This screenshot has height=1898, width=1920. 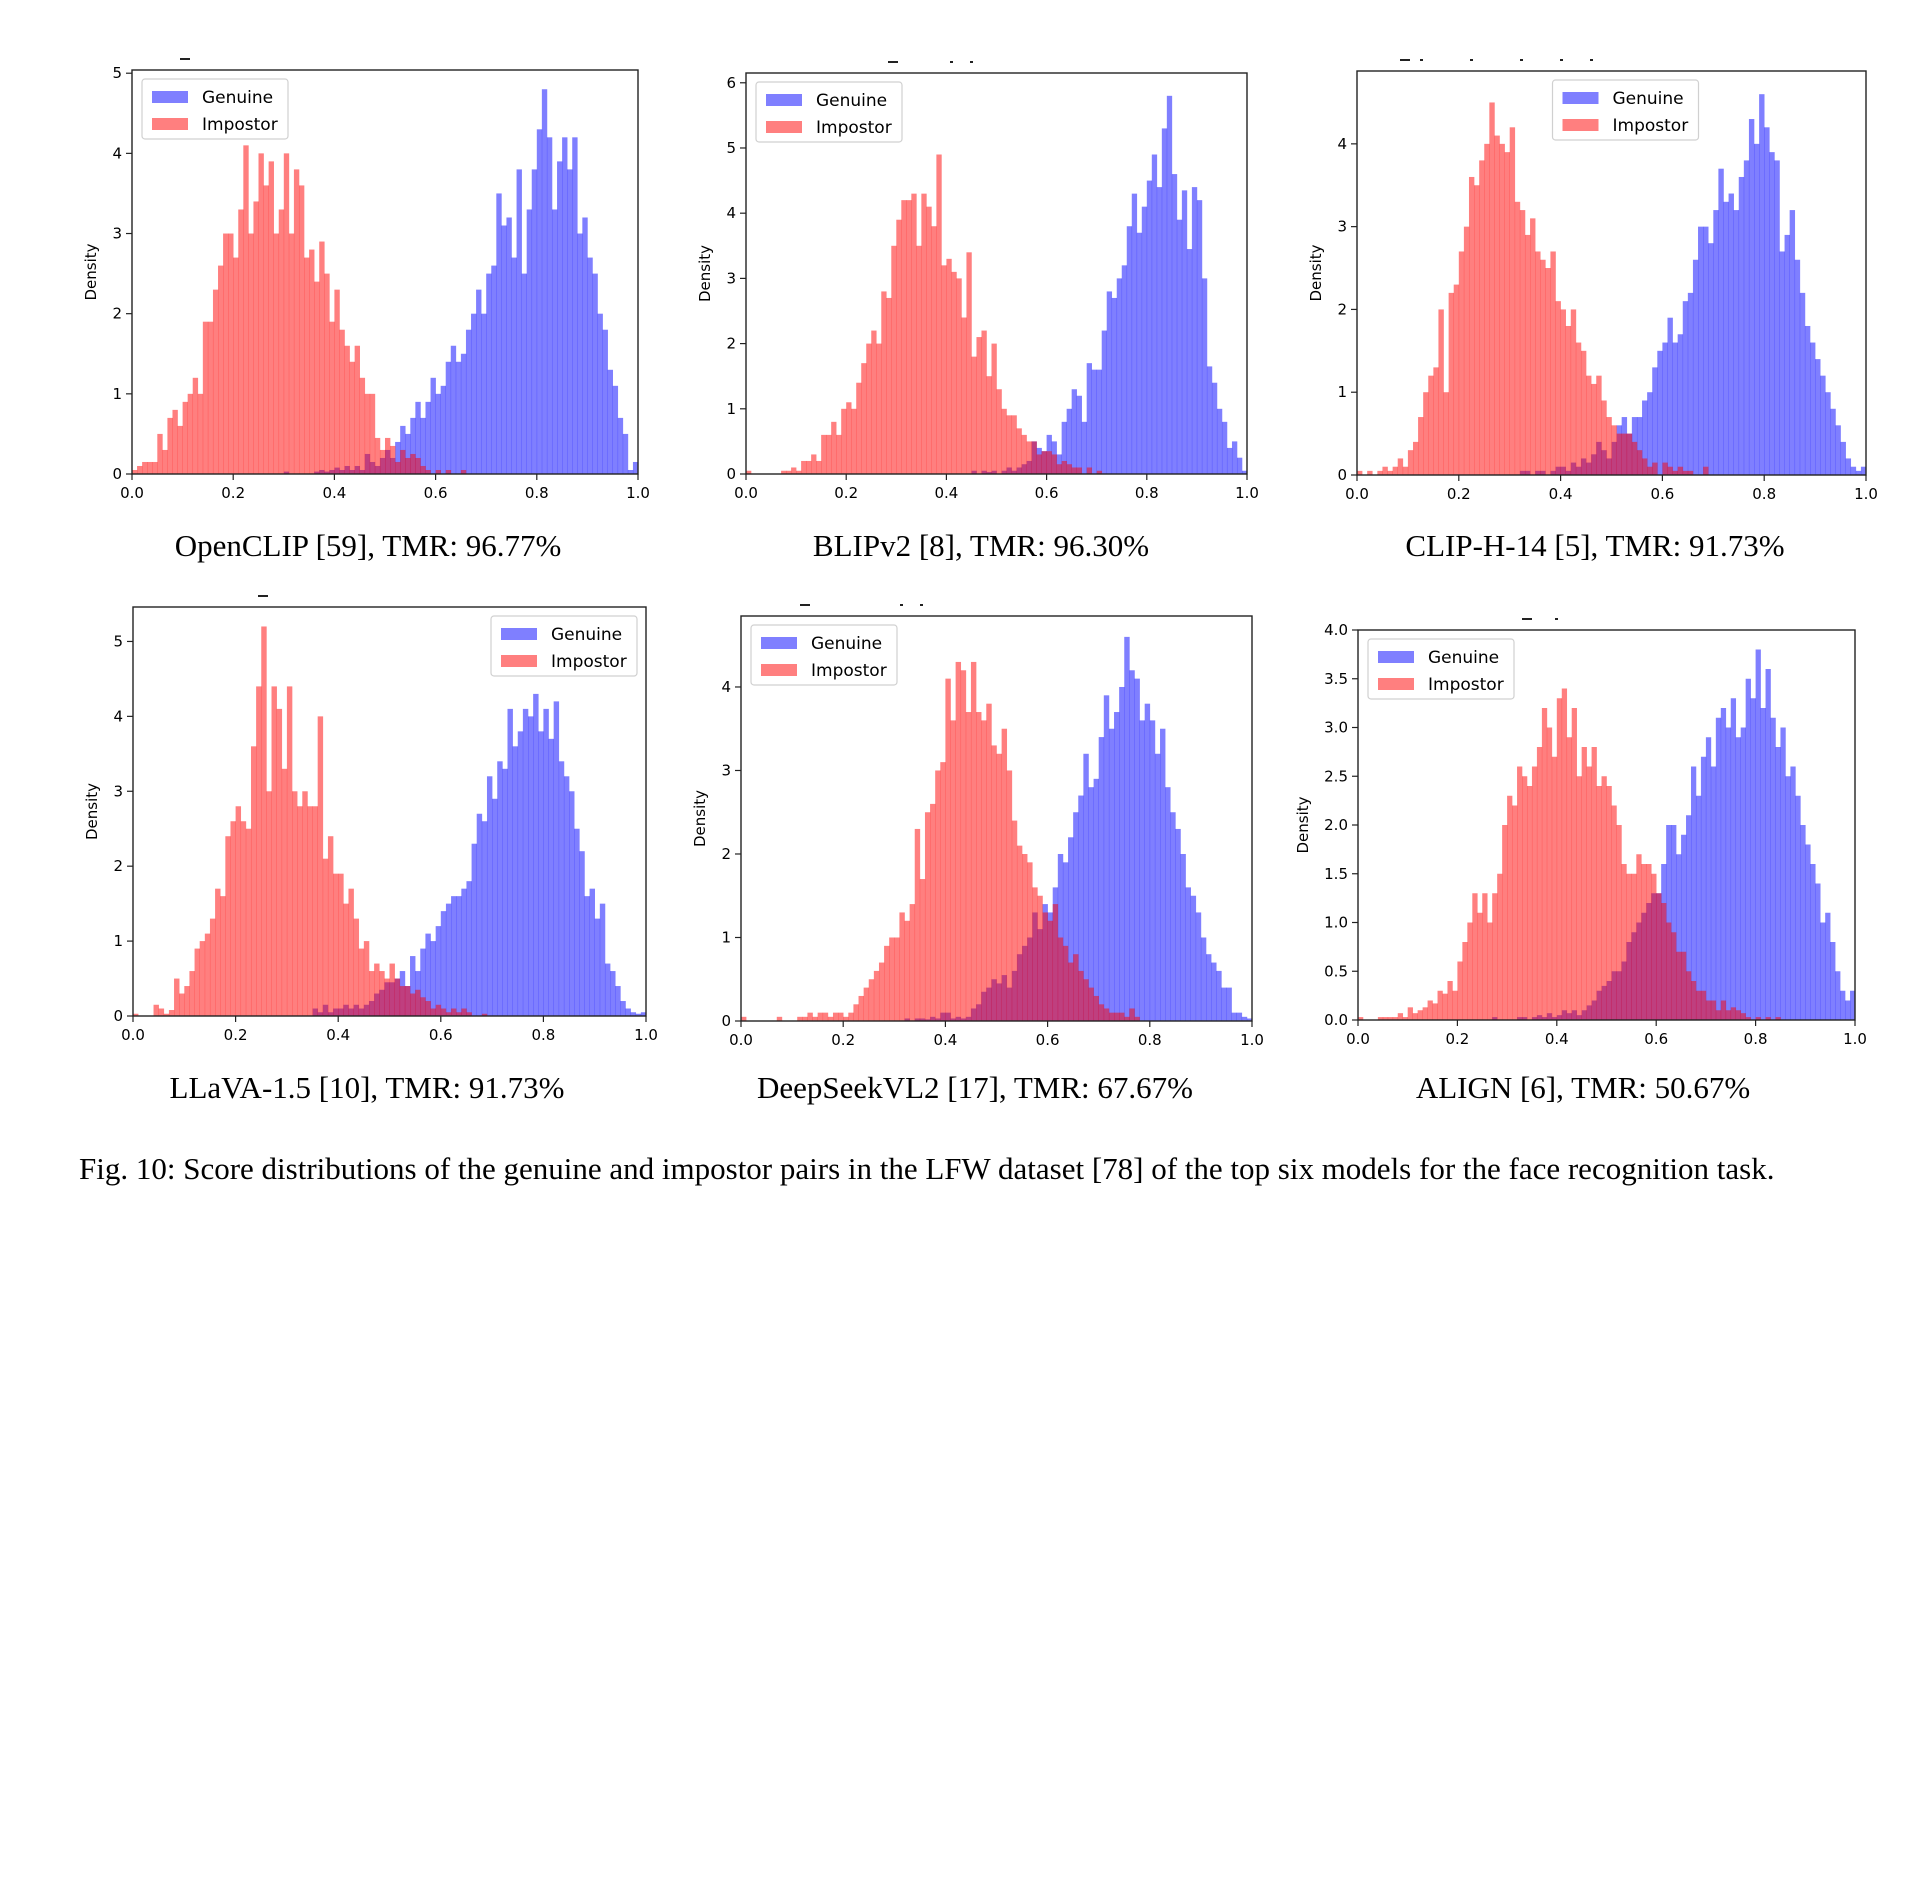 I want to click on x-tick-label: 0.4, so click(x=334, y=493).